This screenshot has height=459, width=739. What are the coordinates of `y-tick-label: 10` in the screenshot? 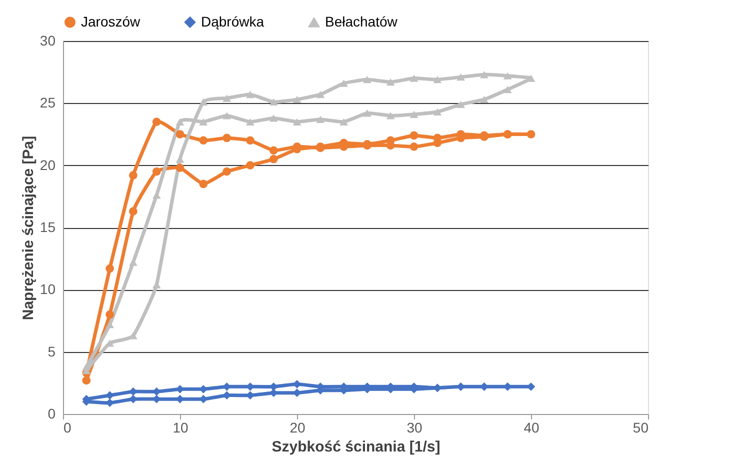 It's located at (48, 289).